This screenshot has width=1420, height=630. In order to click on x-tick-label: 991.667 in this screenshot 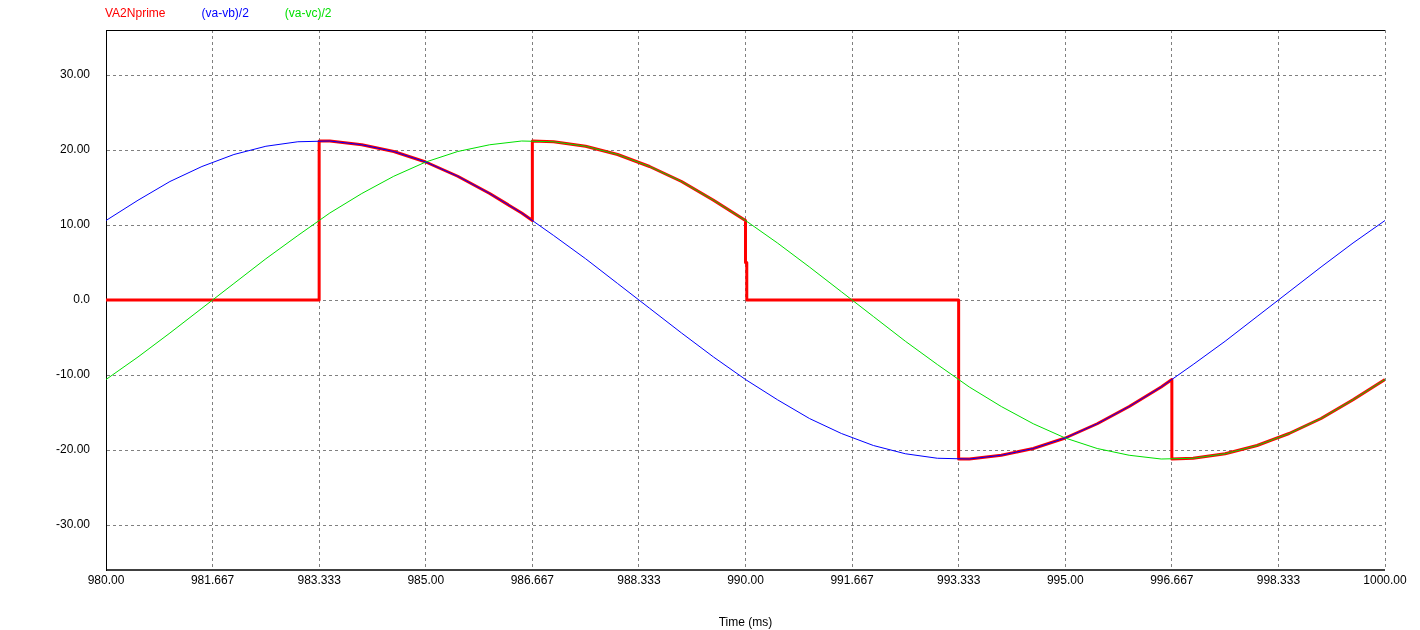, I will do `click(852, 579)`.